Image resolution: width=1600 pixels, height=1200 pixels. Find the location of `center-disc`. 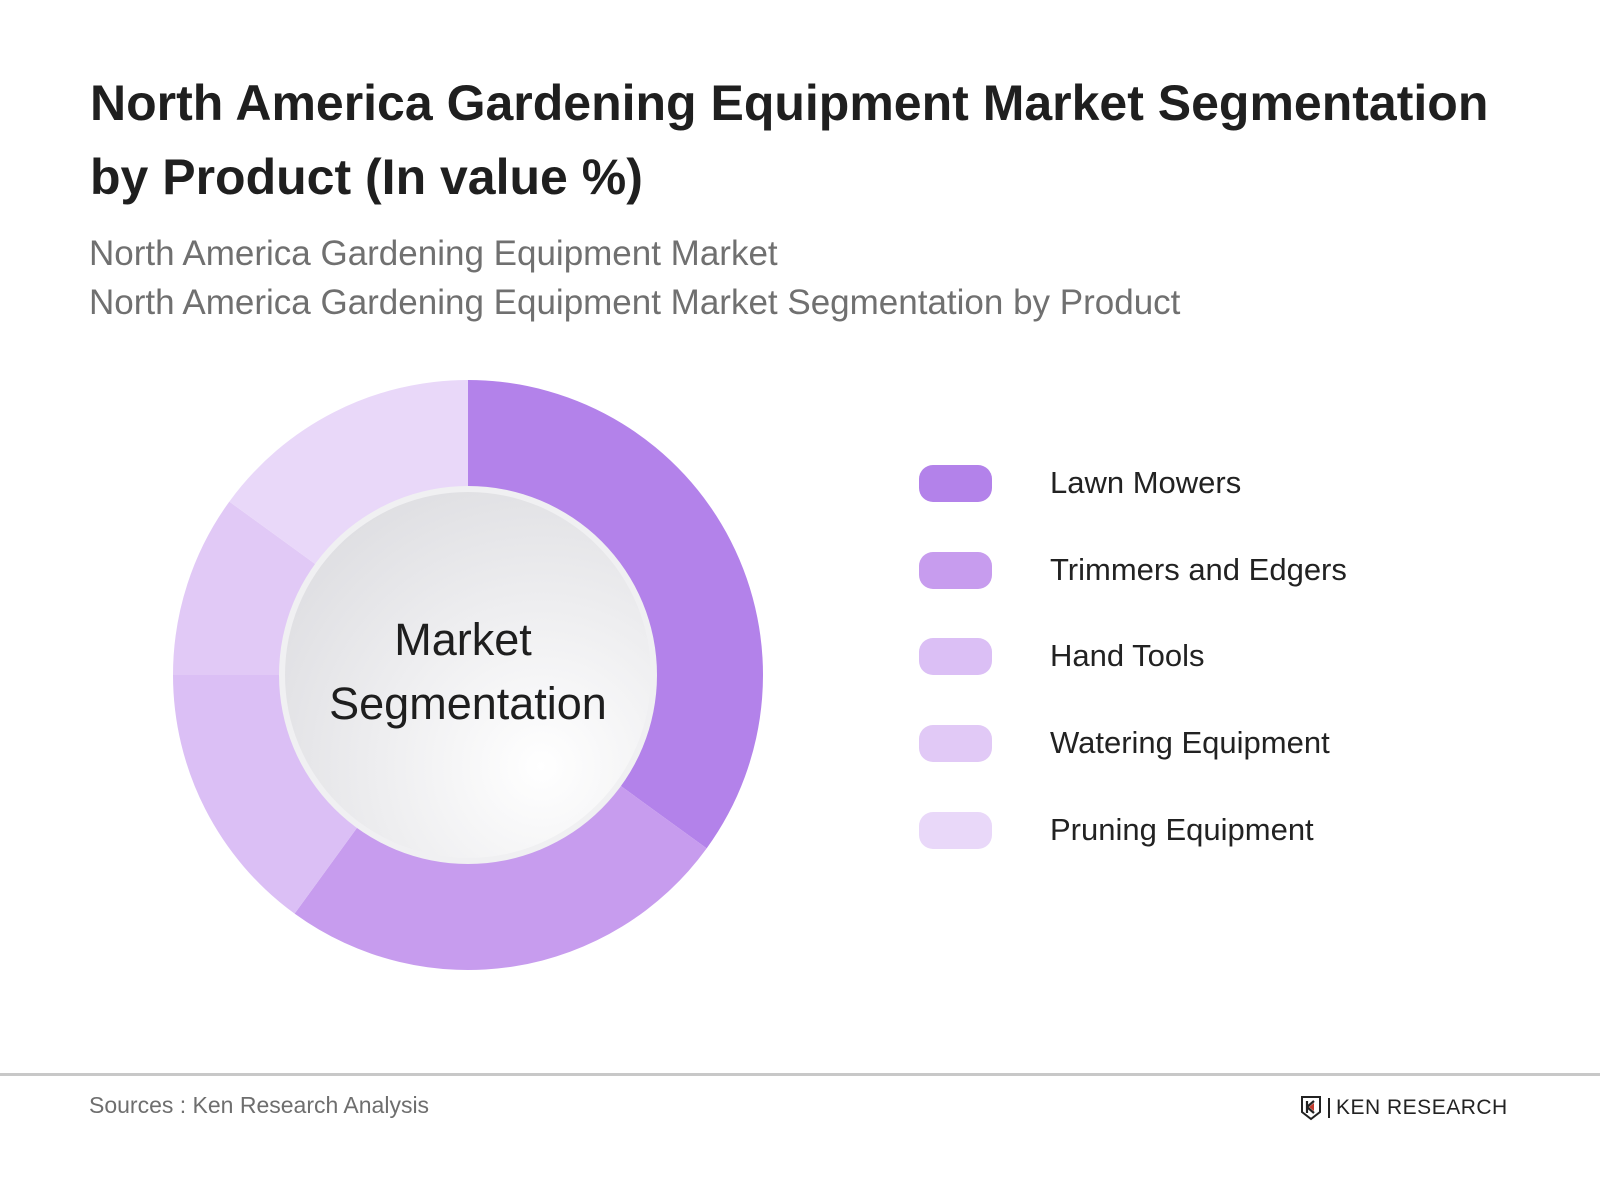

center-disc is located at coordinates (468, 675).